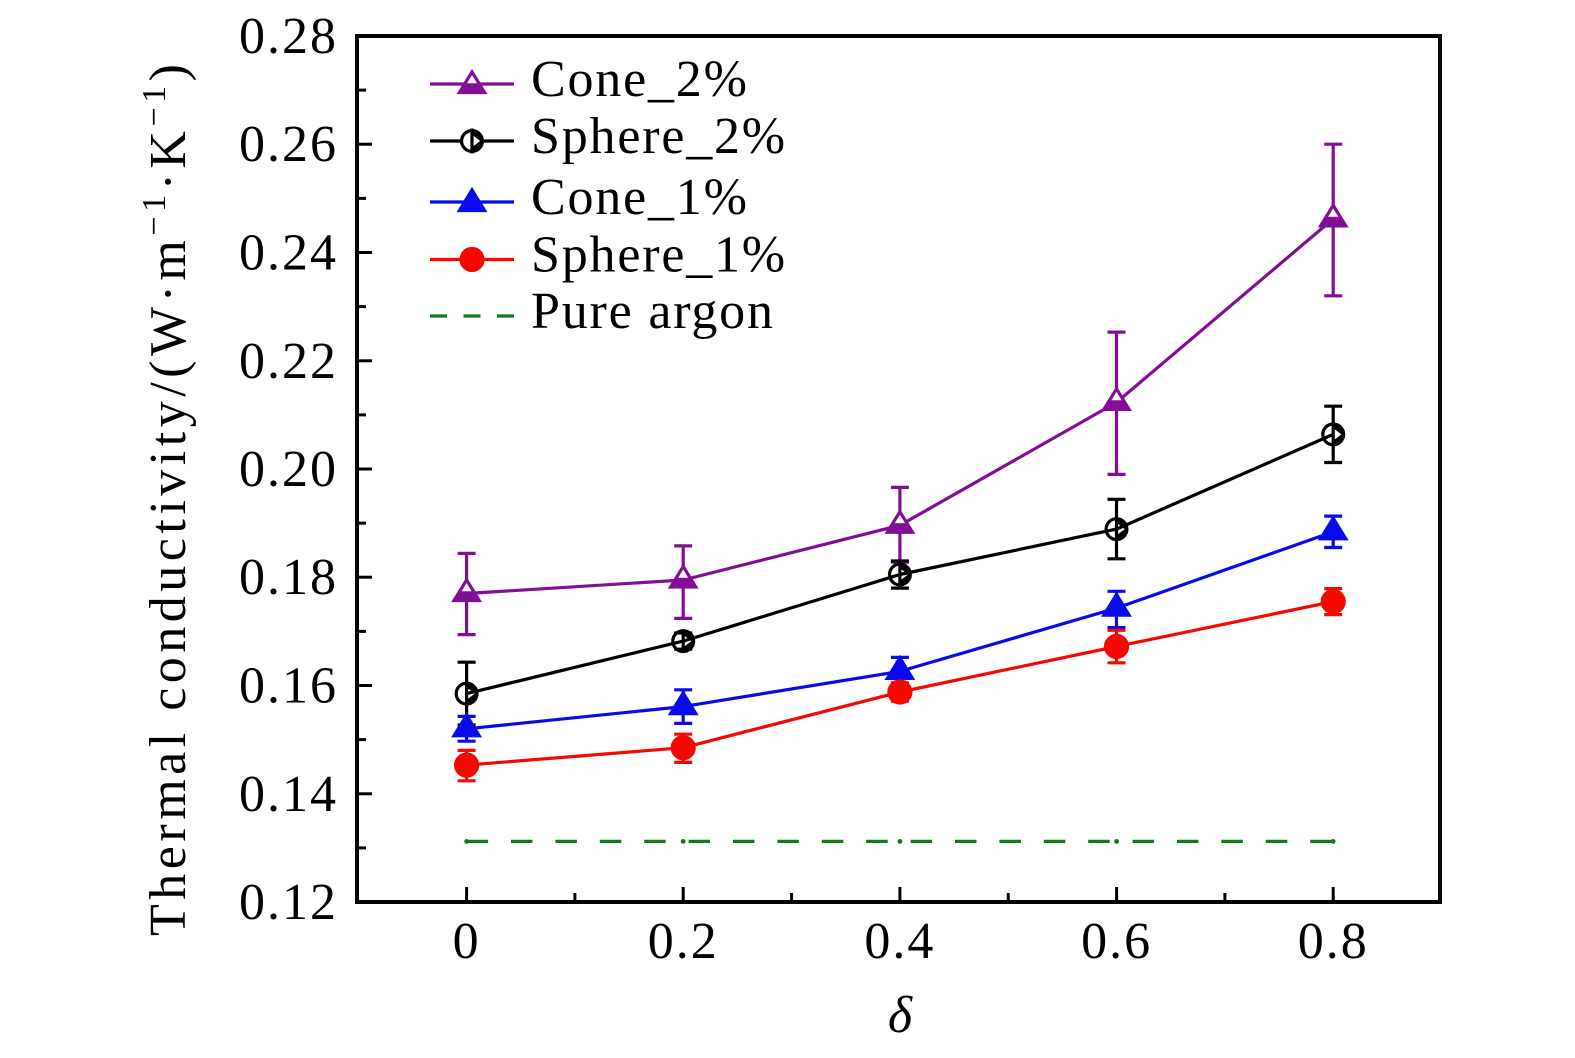 The height and width of the screenshot is (1058, 1575). I want to click on svg-text: Sphere_2%, so click(659, 136).